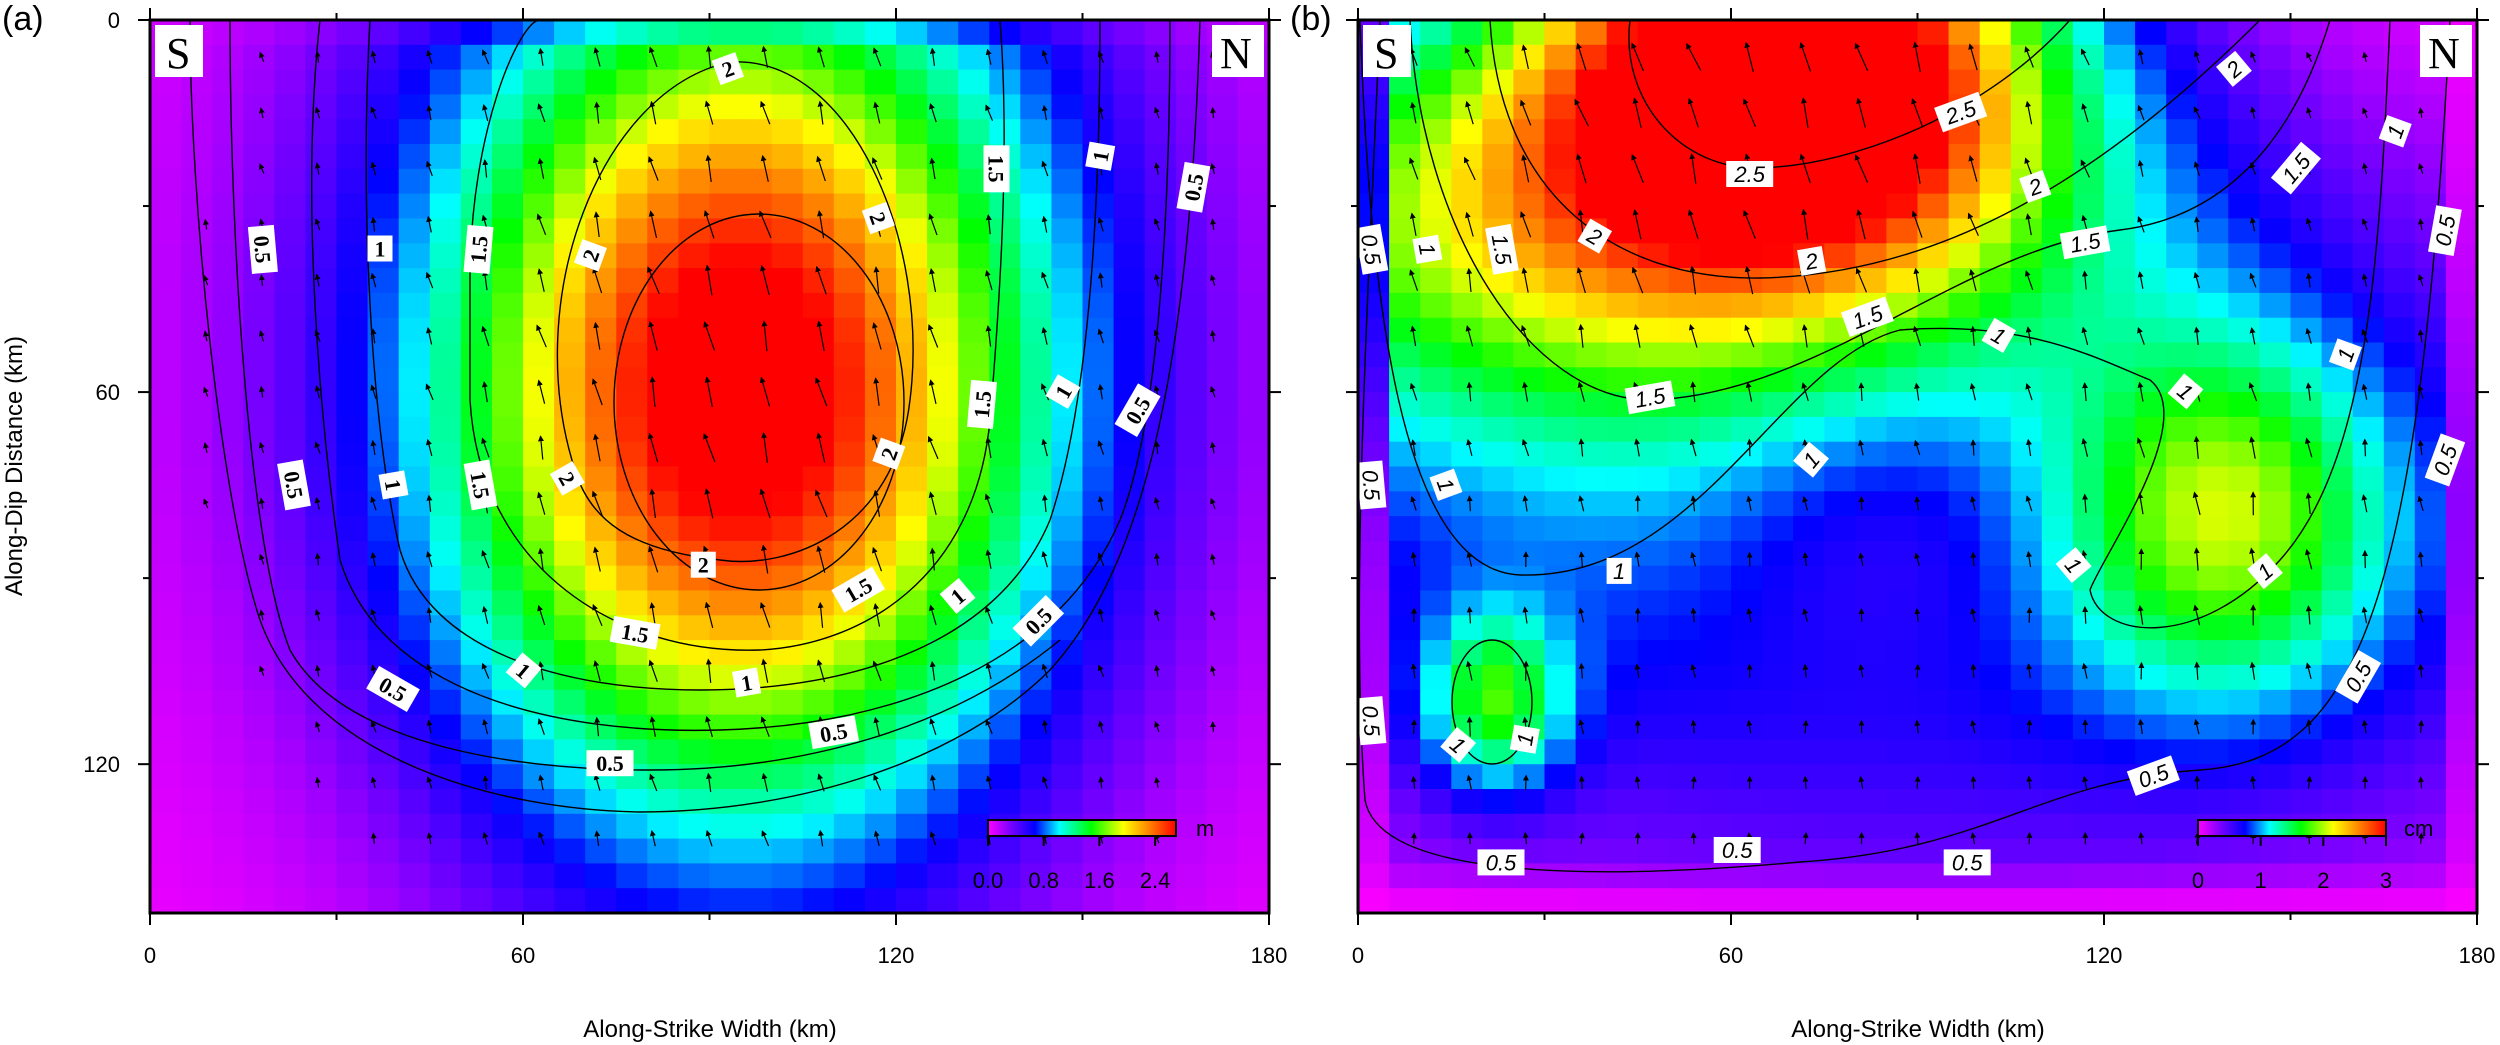 The image size is (2500, 1045). Describe the element at coordinates (1236, 53) in the screenshot. I see `corner-label-a-right: N` at that location.